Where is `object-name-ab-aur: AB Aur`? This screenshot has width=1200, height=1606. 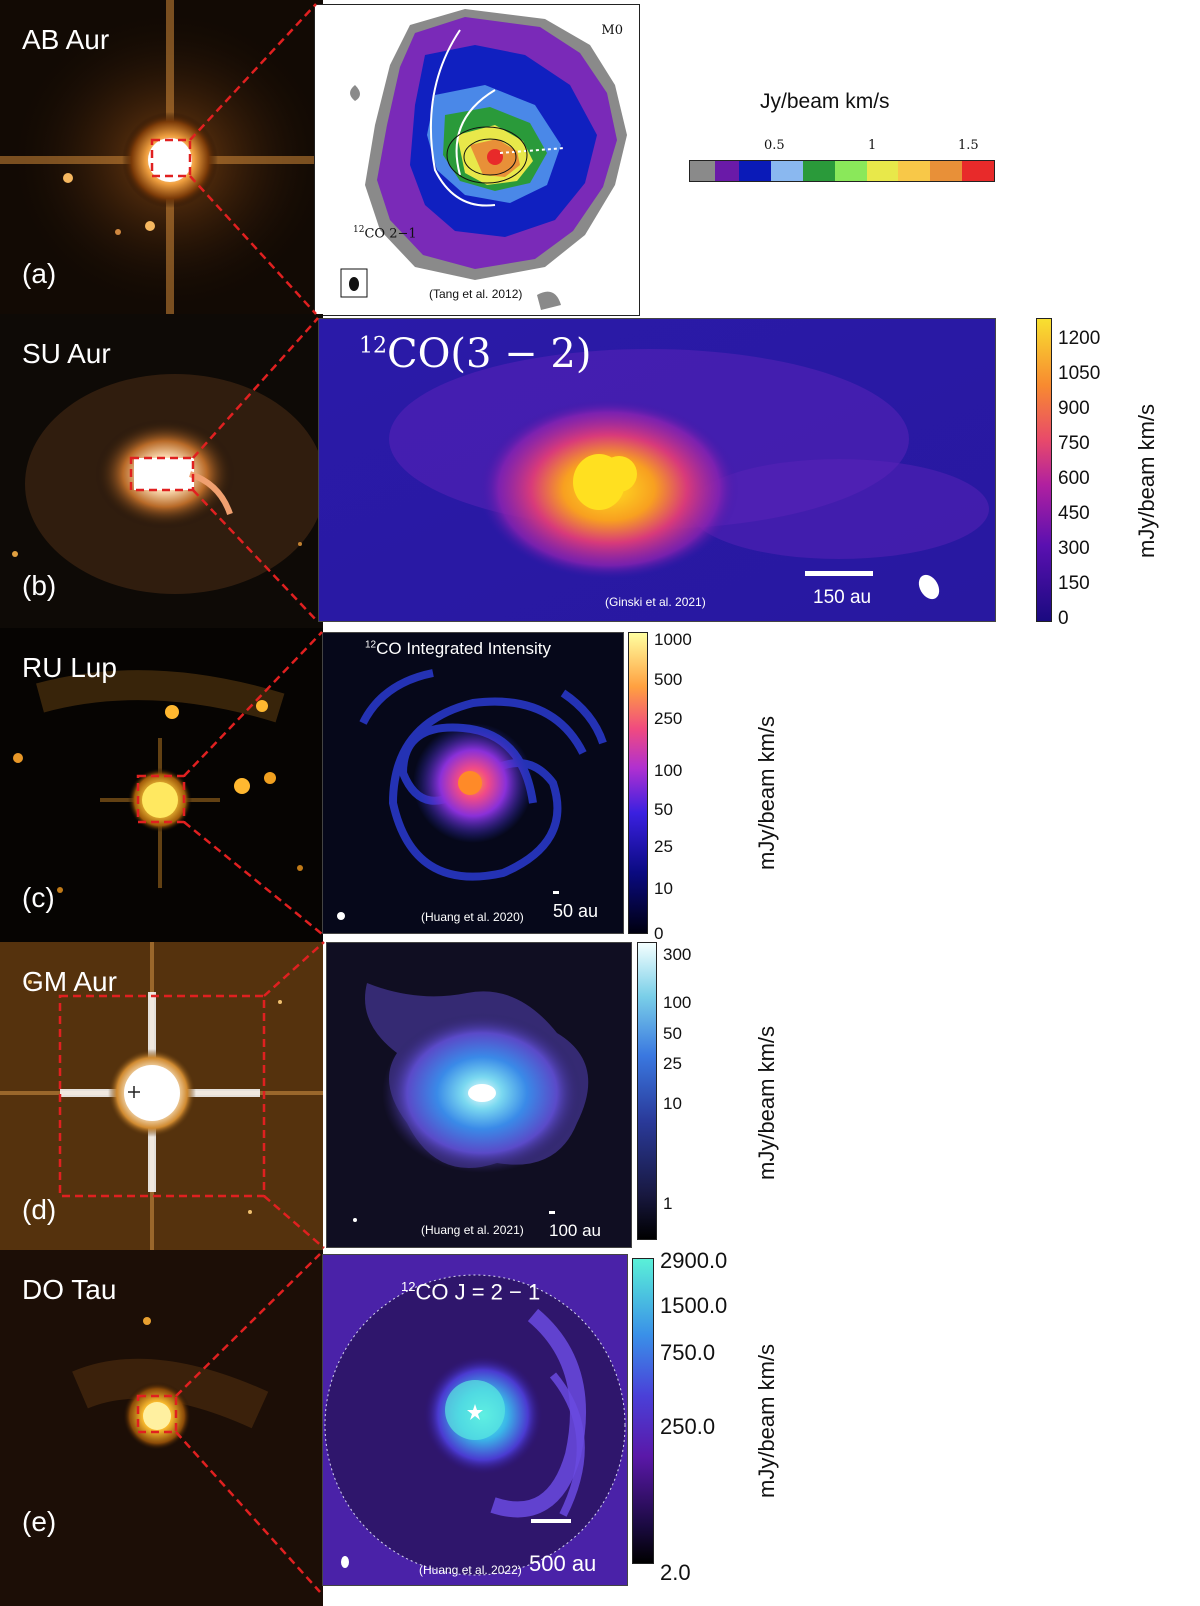 object-name-ab-aur: AB Aur is located at coordinates (66, 39).